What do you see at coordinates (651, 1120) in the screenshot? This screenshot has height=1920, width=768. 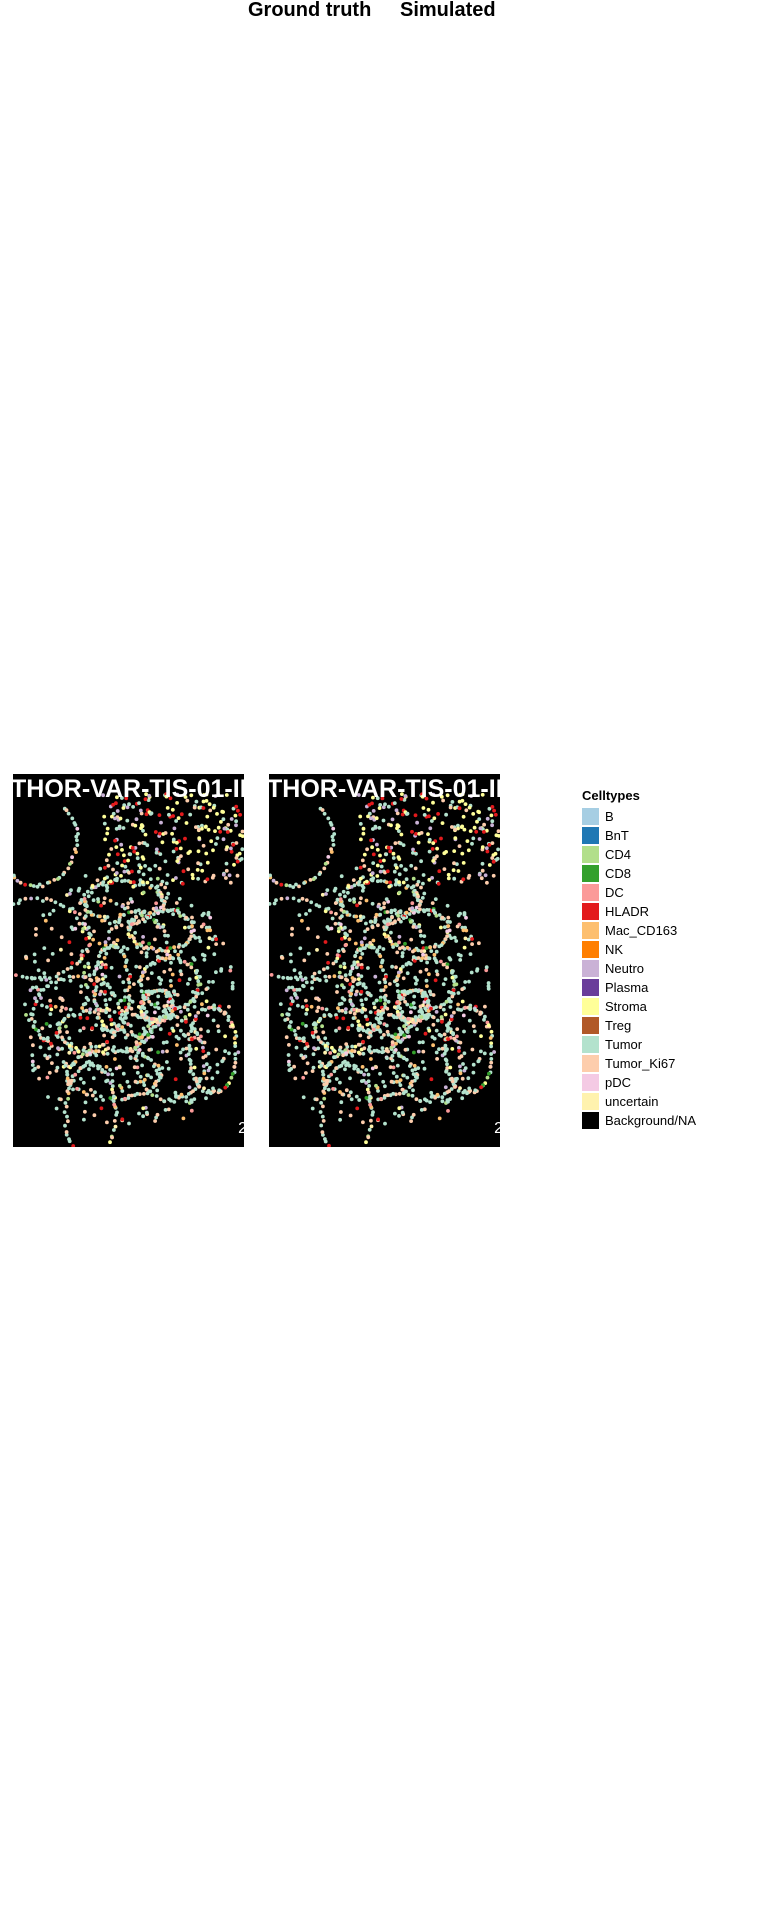 I see `legend-label: Background/NA` at bounding box center [651, 1120].